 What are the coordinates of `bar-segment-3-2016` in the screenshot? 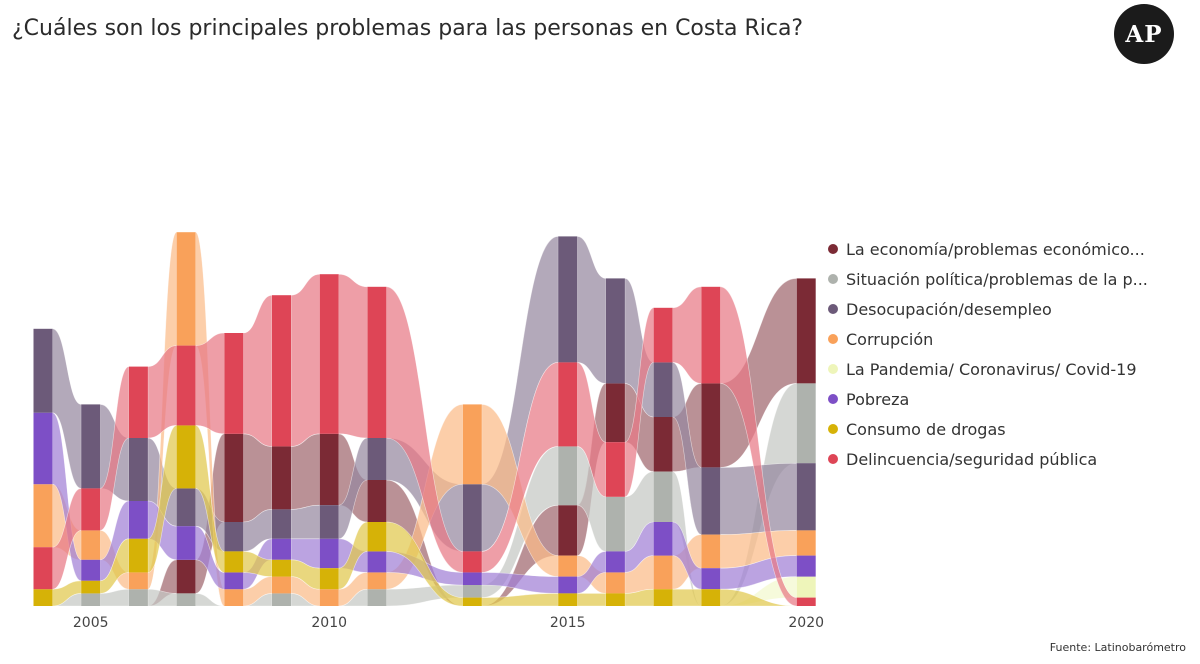 It's located at (615, 583).